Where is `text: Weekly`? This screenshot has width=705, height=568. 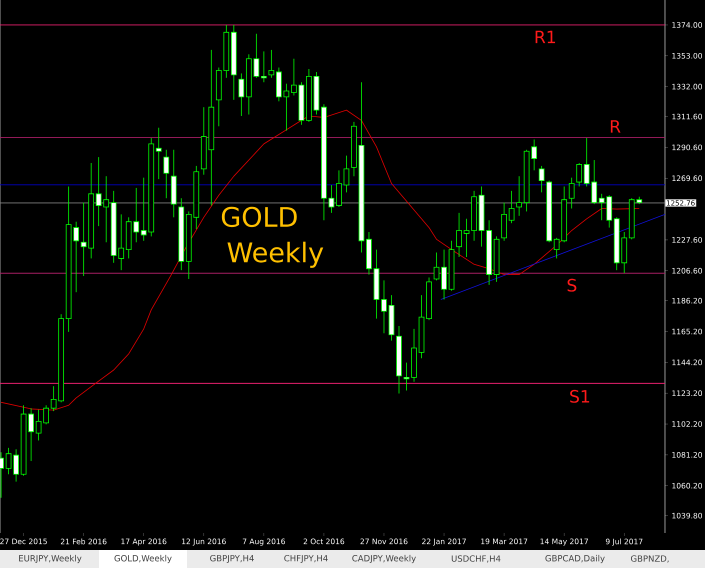 text: Weekly is located at coordinates (275, 255).